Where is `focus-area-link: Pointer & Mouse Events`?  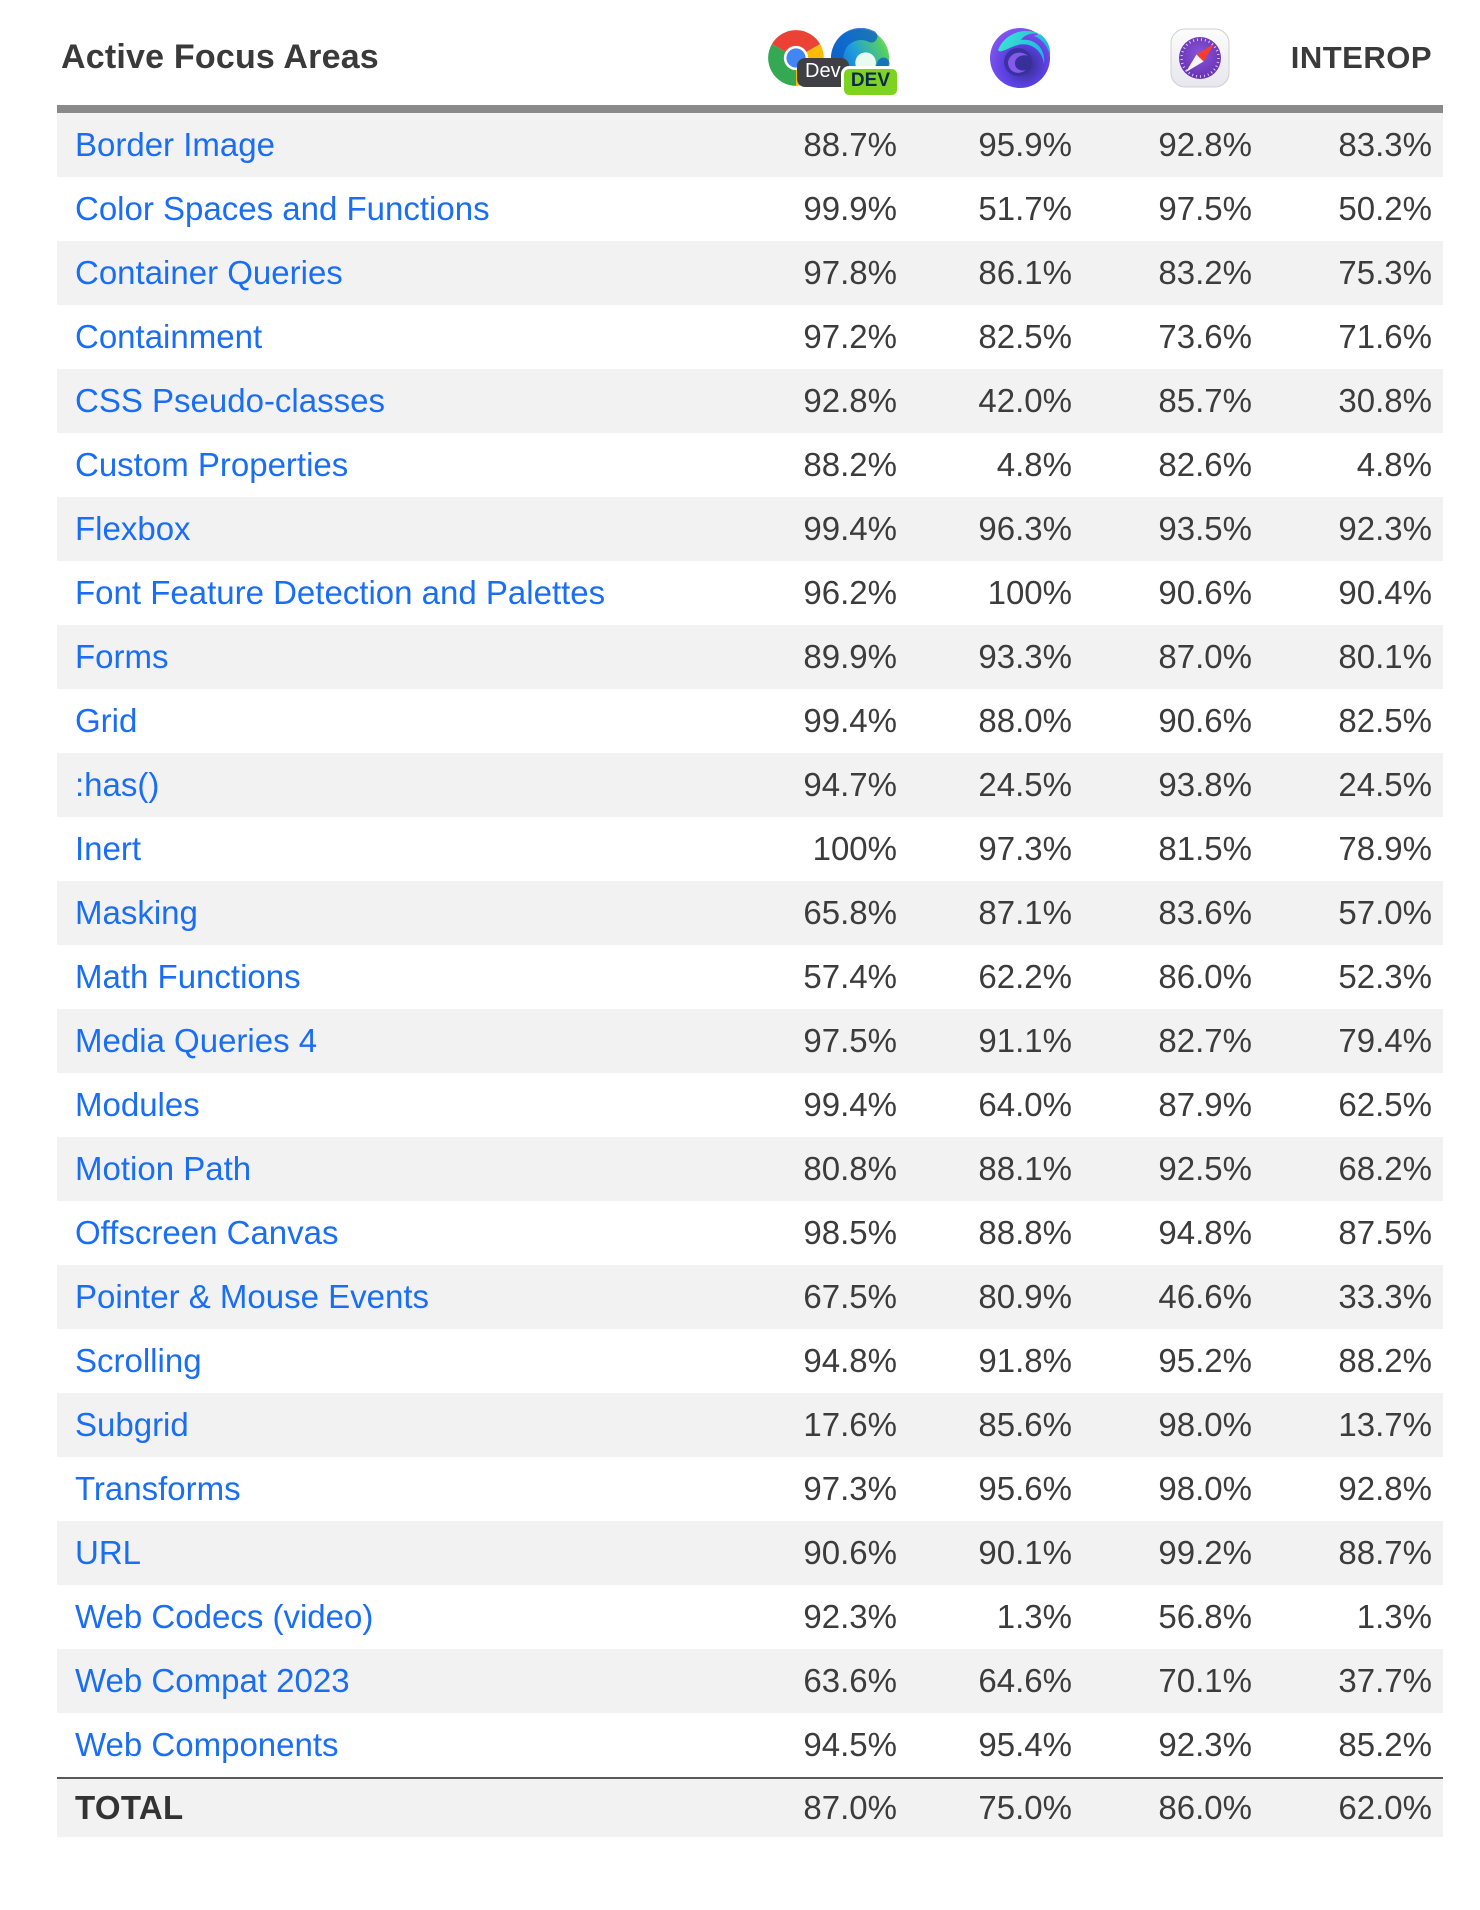
focus-area-link: Pointer & Mouse Events is located at coordinates (252, 1296).